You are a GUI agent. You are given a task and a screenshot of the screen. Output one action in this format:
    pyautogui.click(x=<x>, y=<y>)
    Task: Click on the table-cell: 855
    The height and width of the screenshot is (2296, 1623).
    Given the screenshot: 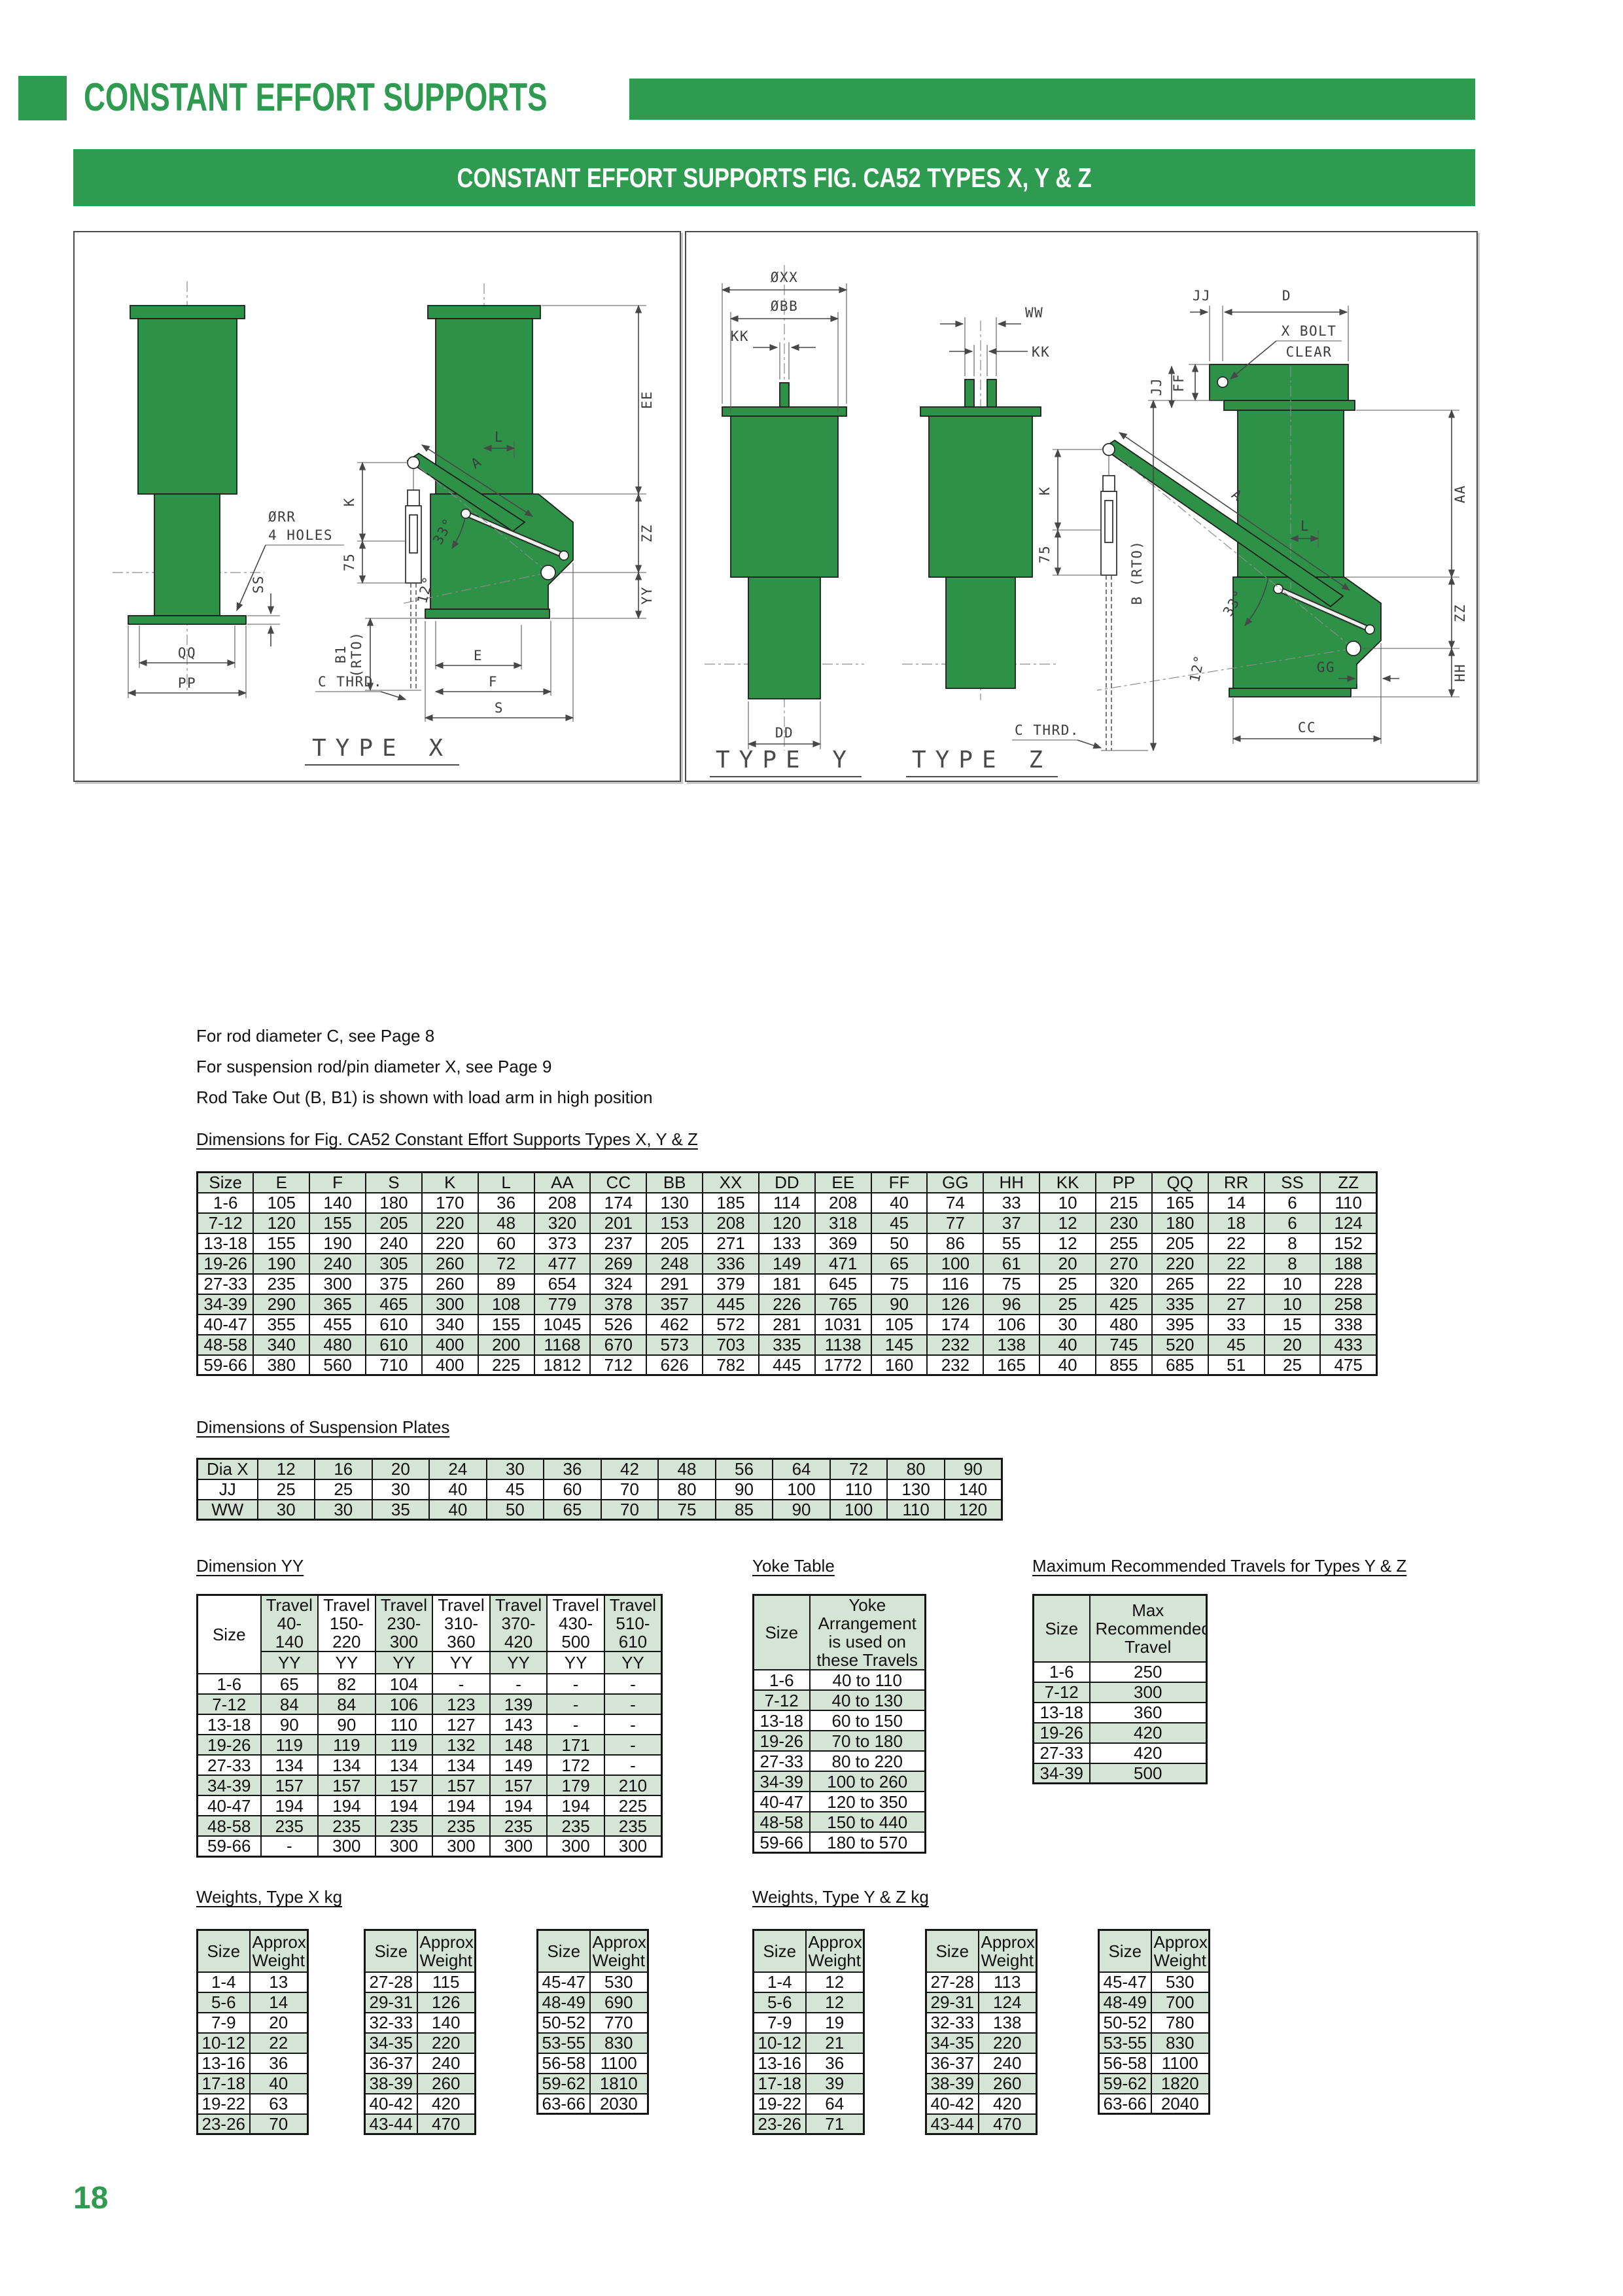 What is the action you would take?
    pyautogui.click(x=1124, y=1365)
    